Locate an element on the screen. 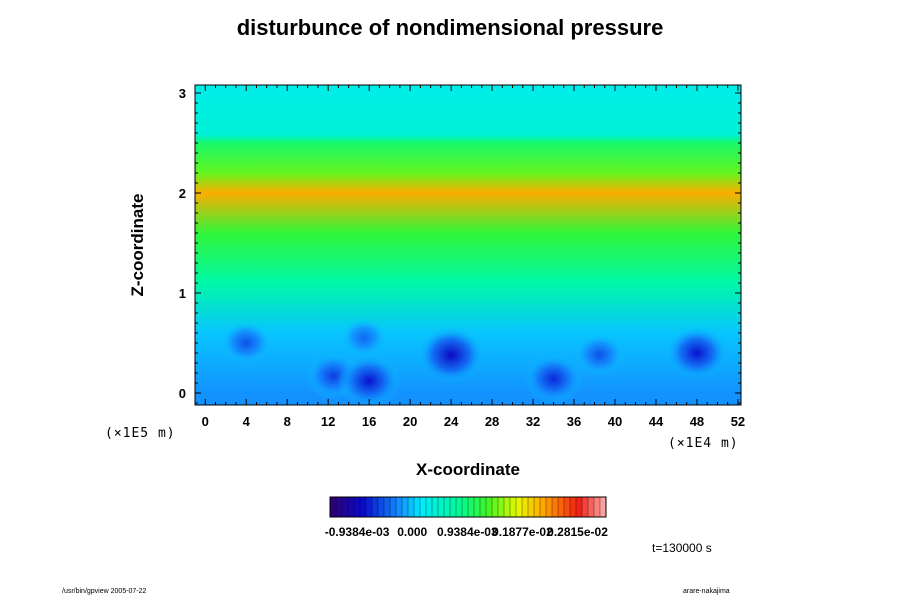 This screenshot has width=900, height=600. y-tick-label: 2 is located at coordinates (182, 193).